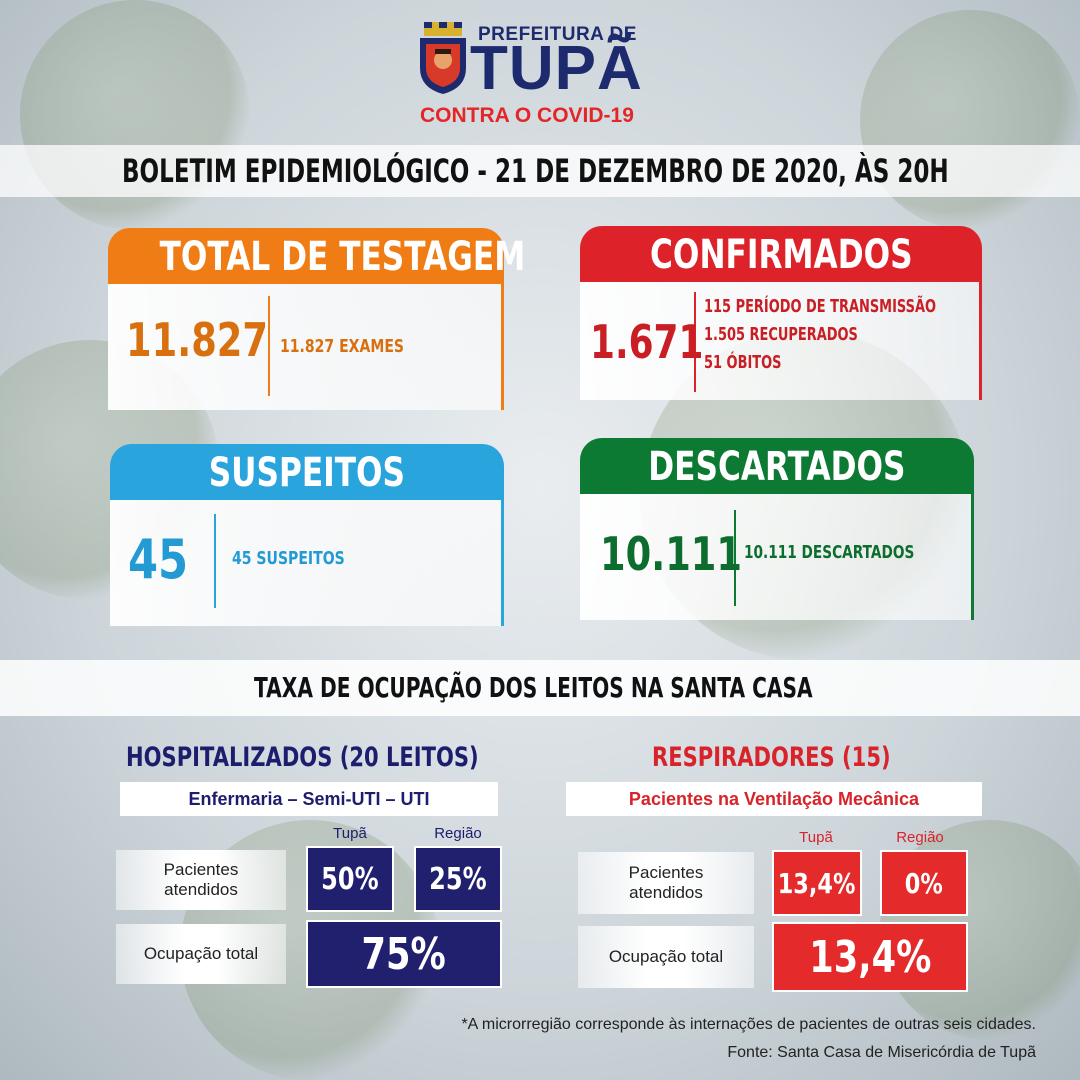 Image resolution: width=1080 pixels, height=1080 pixels. I want to click on card-detail-text: 10.111 DESCARTADOS, so click(829, 552).